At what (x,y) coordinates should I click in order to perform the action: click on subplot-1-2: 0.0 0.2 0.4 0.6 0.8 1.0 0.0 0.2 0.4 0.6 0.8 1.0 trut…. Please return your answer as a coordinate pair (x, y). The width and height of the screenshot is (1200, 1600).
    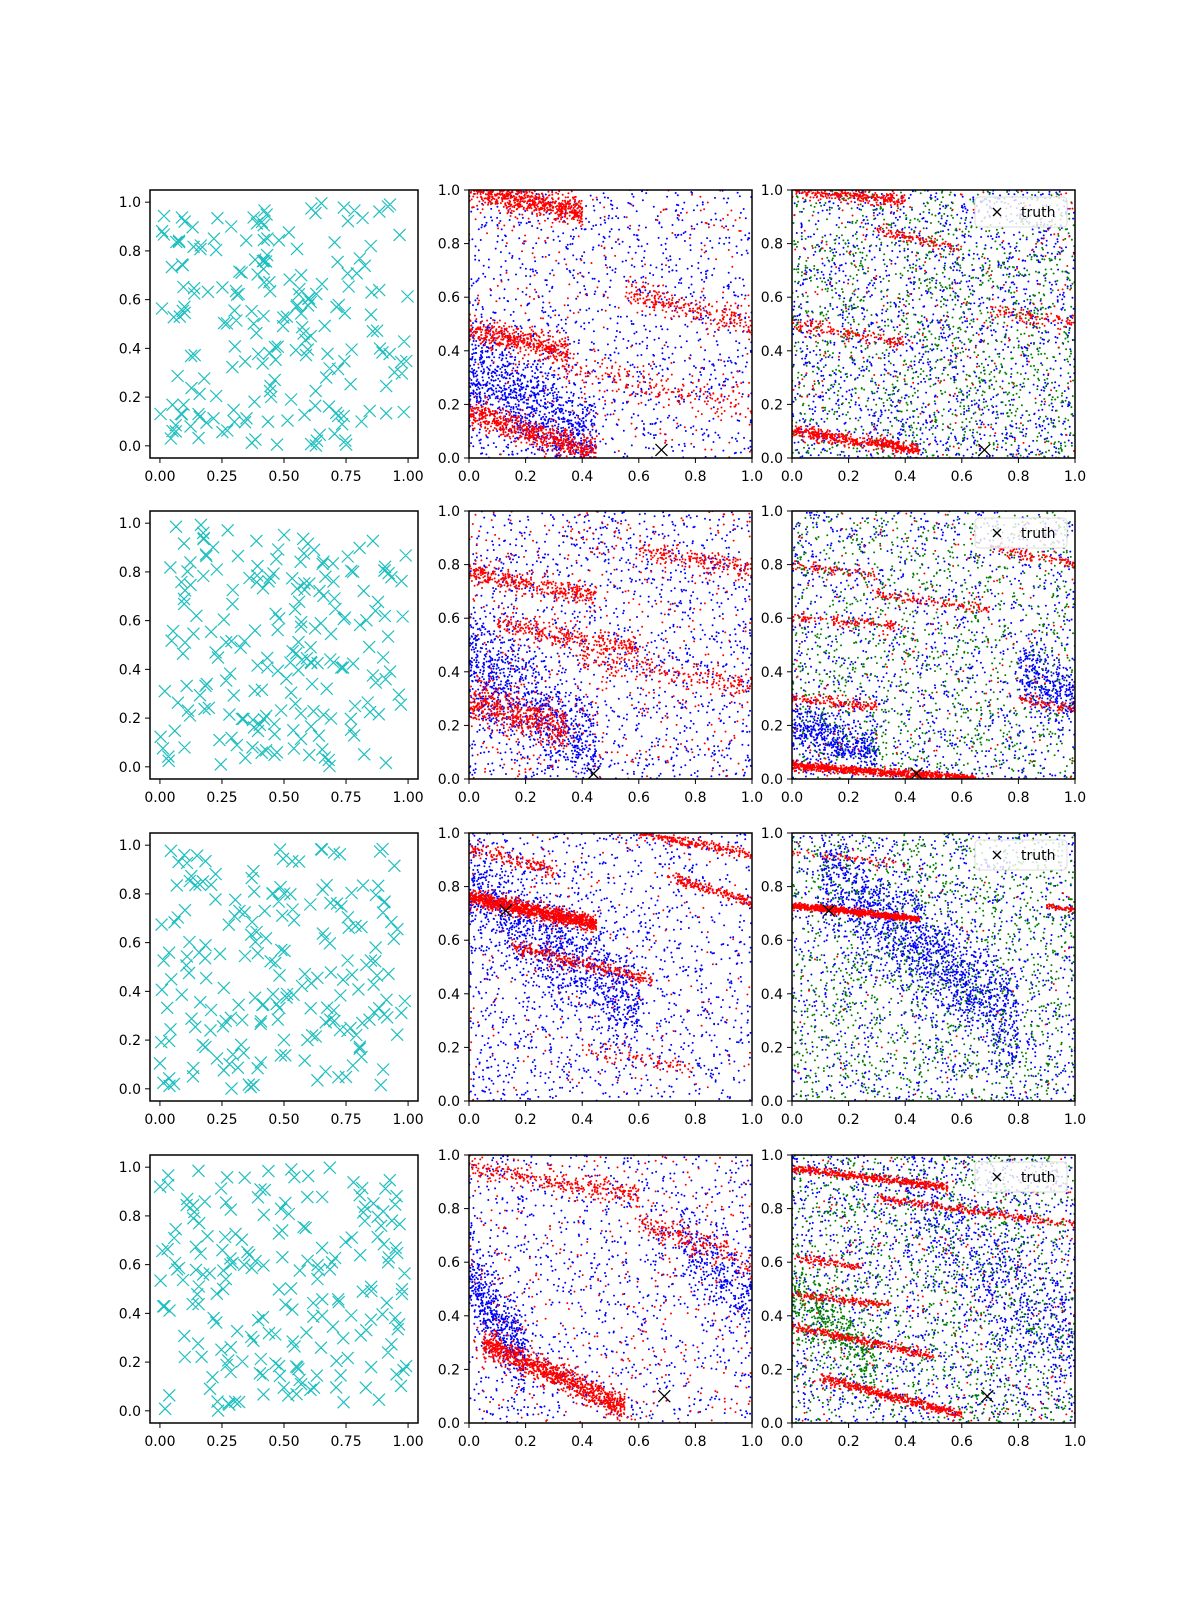
    Looking at the image, I should click on (923, 655).